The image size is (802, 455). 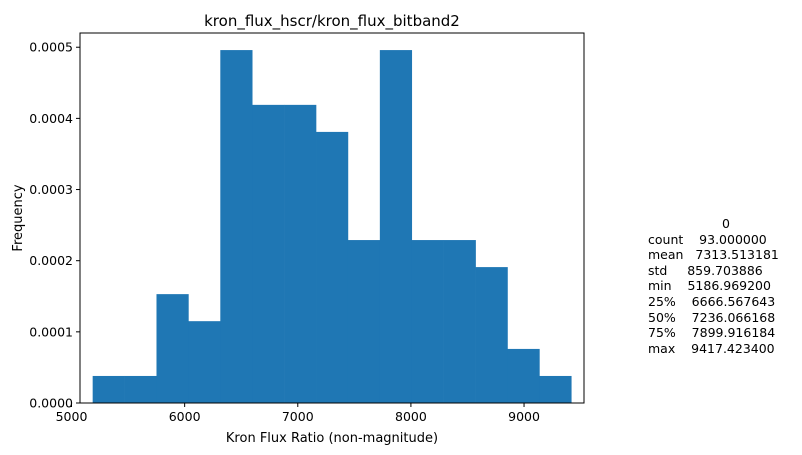 I want to click on stats-row: mean 7313.513181, so click(x=713, y=255).